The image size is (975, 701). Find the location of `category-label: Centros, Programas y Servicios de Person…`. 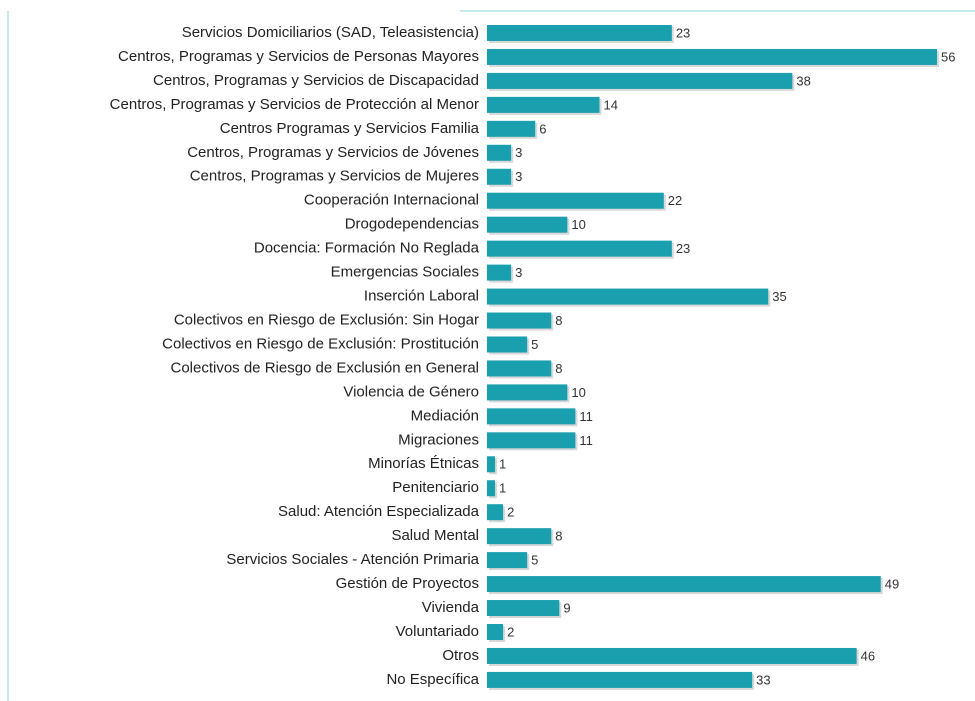

category-label: Centros, Programas y Servicios de Person… is located at coordinates (298, 56).